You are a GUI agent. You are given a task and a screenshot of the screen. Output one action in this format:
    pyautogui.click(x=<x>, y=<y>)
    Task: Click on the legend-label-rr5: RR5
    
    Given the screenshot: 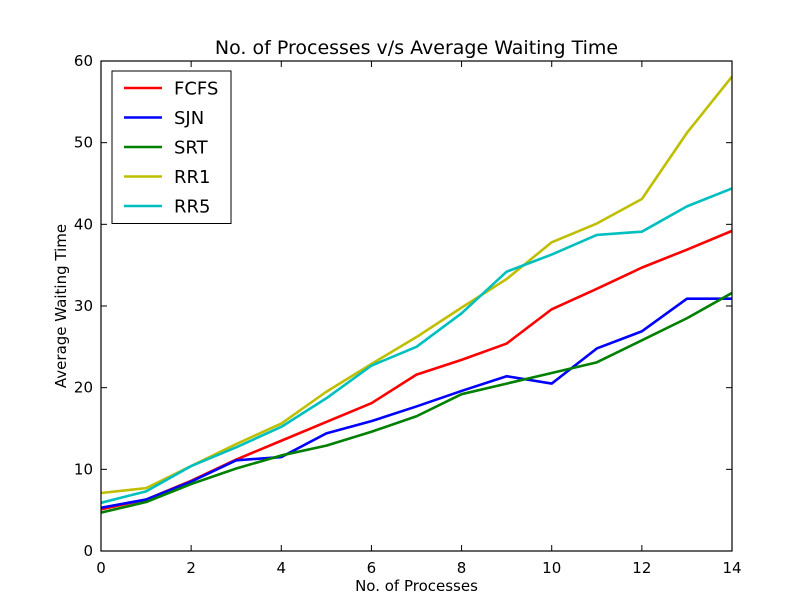 What is the action you would take?
    pyautogui.click(x=192, y=207)
    